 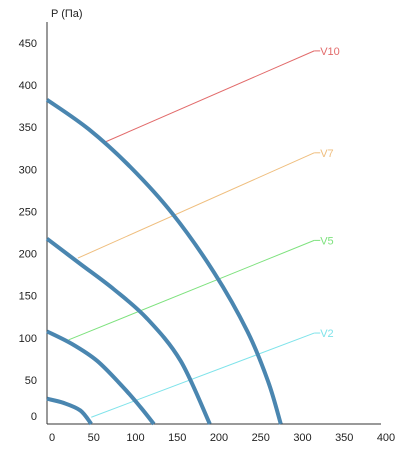 I want to click on x-tick-label: 200, so click(x=219, y=438).